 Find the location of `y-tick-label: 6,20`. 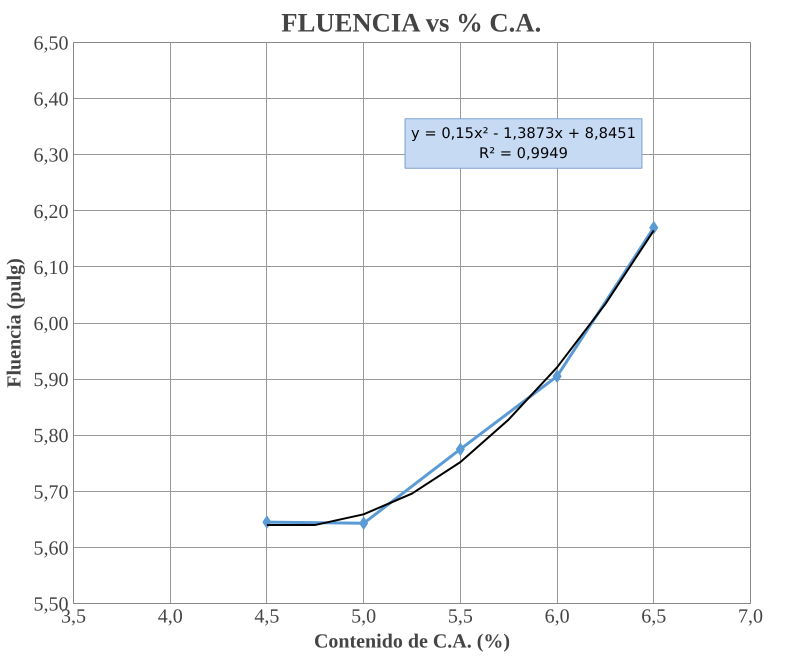

y-tick-label: 6,20 is located at coordinates (51, 211).